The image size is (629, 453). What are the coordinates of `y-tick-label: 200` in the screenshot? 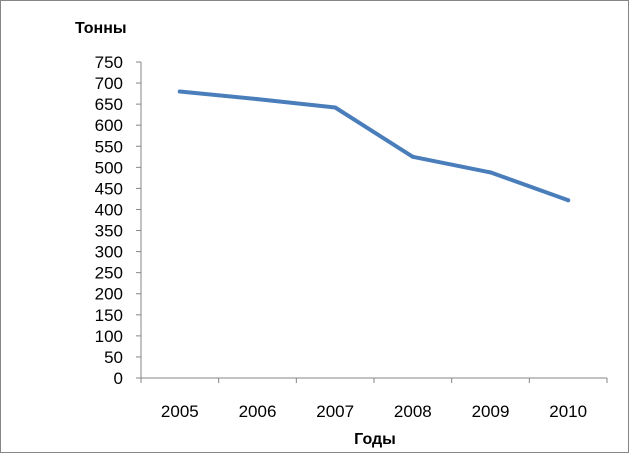 It's located at (109, 294).